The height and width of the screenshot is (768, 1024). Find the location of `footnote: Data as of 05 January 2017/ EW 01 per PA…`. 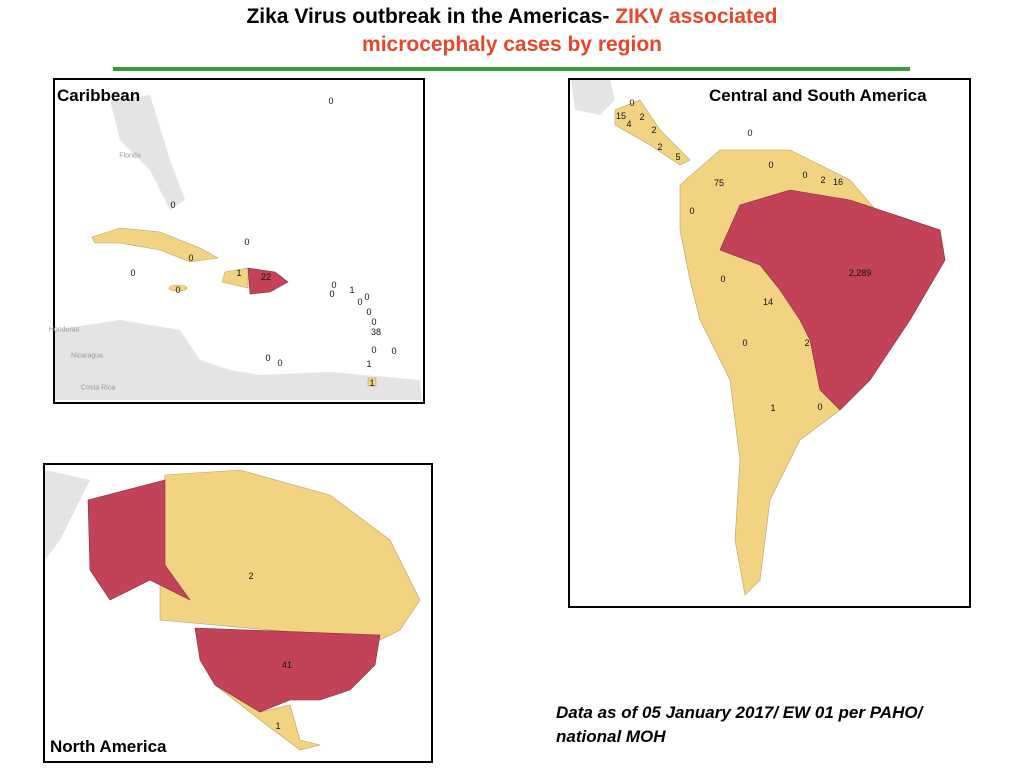

footnote: Data as of 05 January 2017/ EW 01 per PA… is located at coordinates (739, 712).